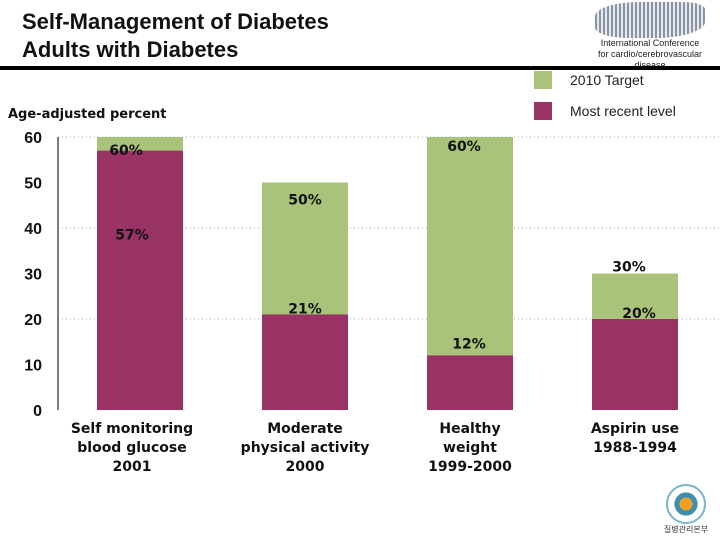 This screenshot has height=540, width=720. Describe the element at coordinates (686, 504) in the screenshot. I see `kcdc-emblem-icon` at that location.